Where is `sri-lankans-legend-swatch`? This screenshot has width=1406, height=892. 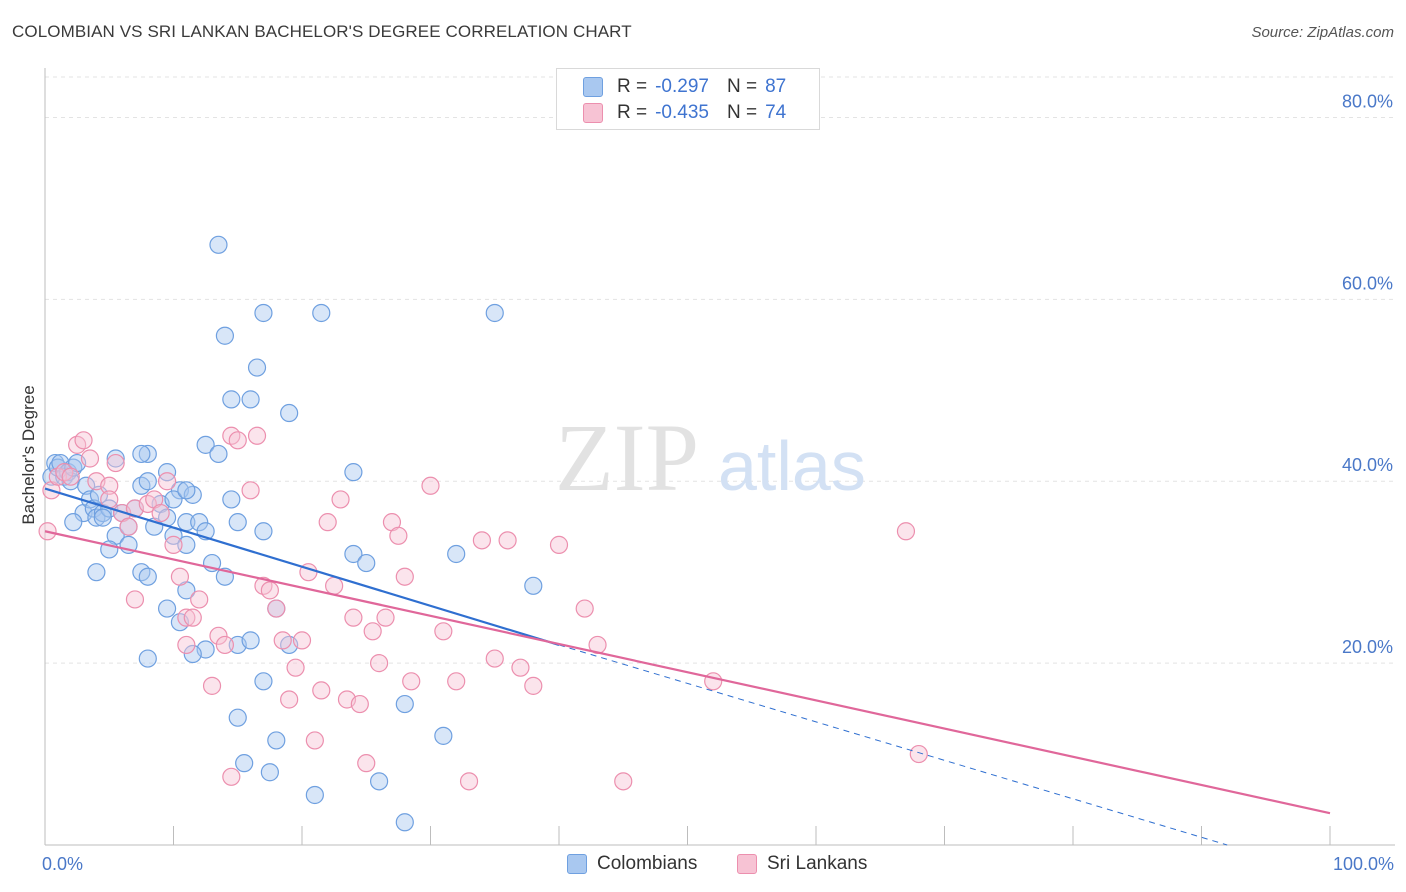 sri-lankans-legend-swatch is located at coordinates (747, 864).